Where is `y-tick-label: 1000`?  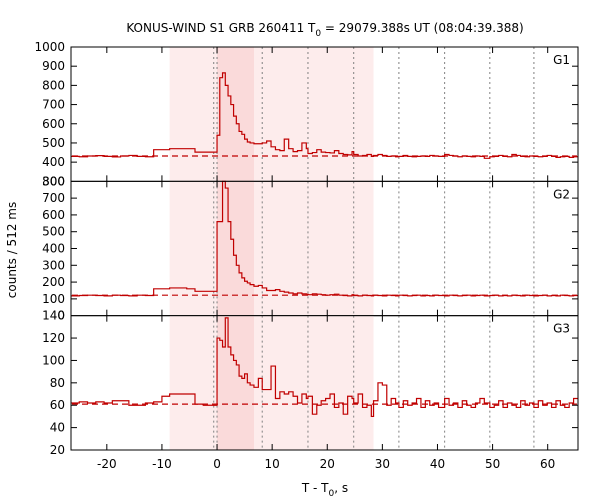
y-tick-label: 1000 is located at coordinates (49, 47).